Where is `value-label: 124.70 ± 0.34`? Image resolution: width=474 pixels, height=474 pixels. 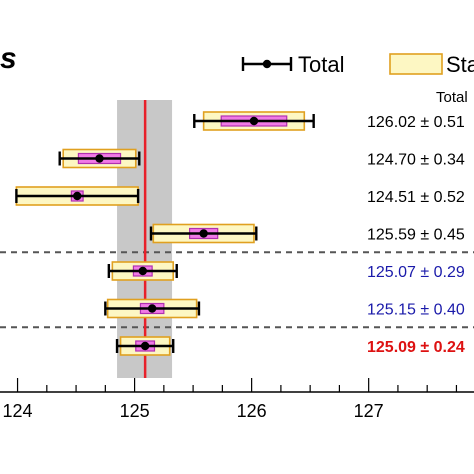
value-label: 124.70 ± 0.34 is located at coordinates (416, 160).